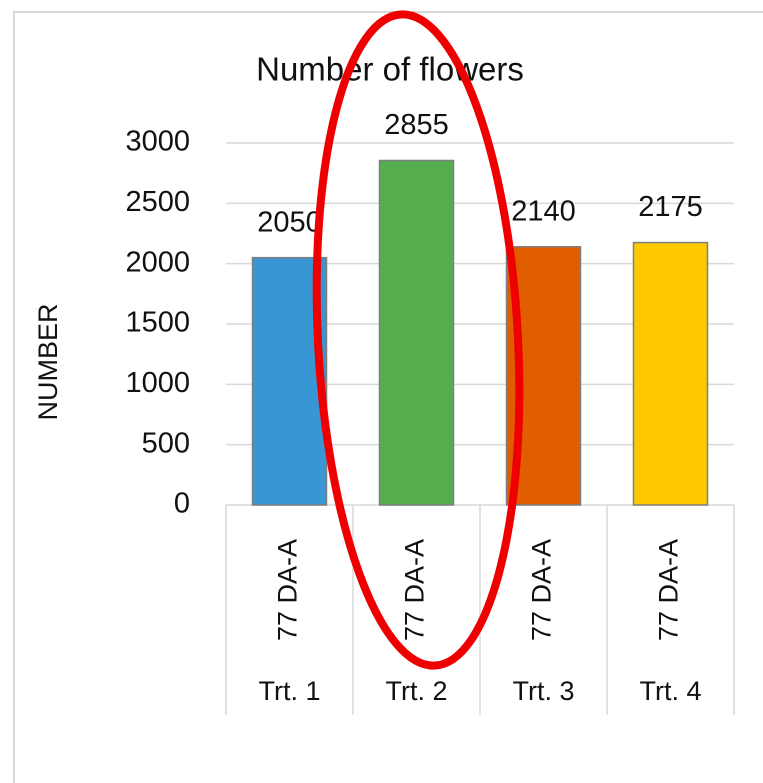 This screenshot has height=783, width=763. What do you see at coordinates (416, 125) in the screenshot?
I see `data-label: 2855` at bounding box center [416, 125].